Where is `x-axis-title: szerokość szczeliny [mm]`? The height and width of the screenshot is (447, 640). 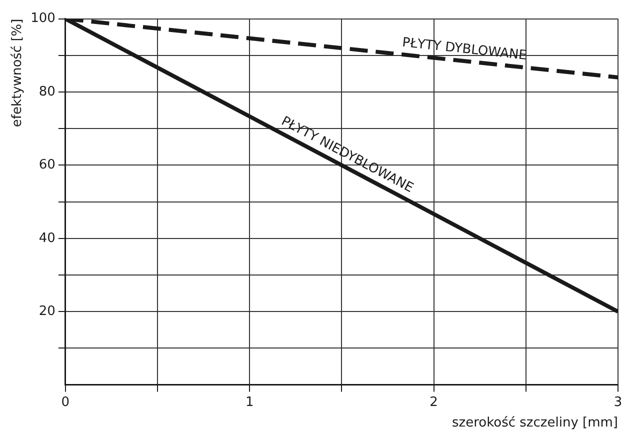
x-axis-title: szerokość szczeliny [mm] is located at coordinates (535, 423).